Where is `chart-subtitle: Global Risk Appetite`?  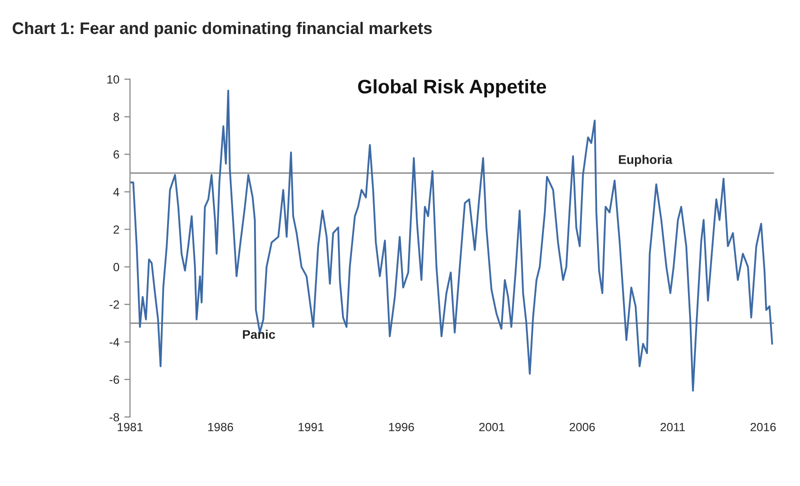
chart-subtitle: Global Risk Appetite is located at coordinates (452, 88).